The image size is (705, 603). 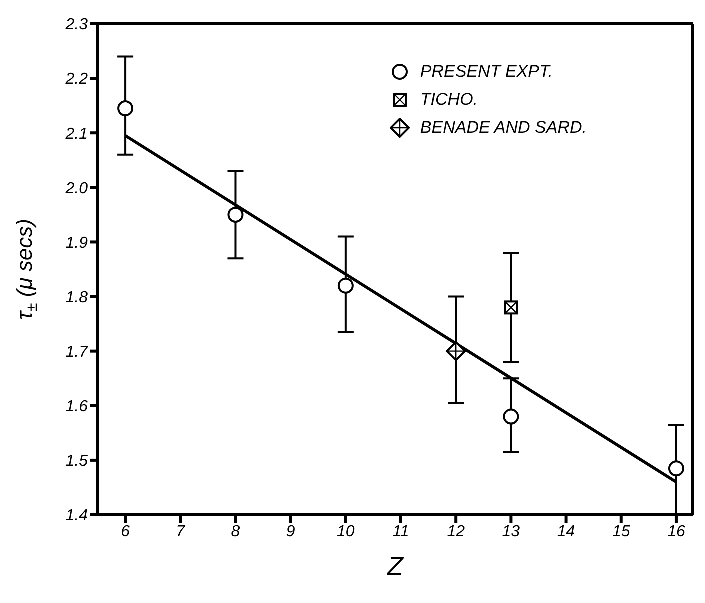 What do you see at coordinates (395, 566) in the screenshot?
I see `x-axis-title: Z` at bounding box center [395, 566].